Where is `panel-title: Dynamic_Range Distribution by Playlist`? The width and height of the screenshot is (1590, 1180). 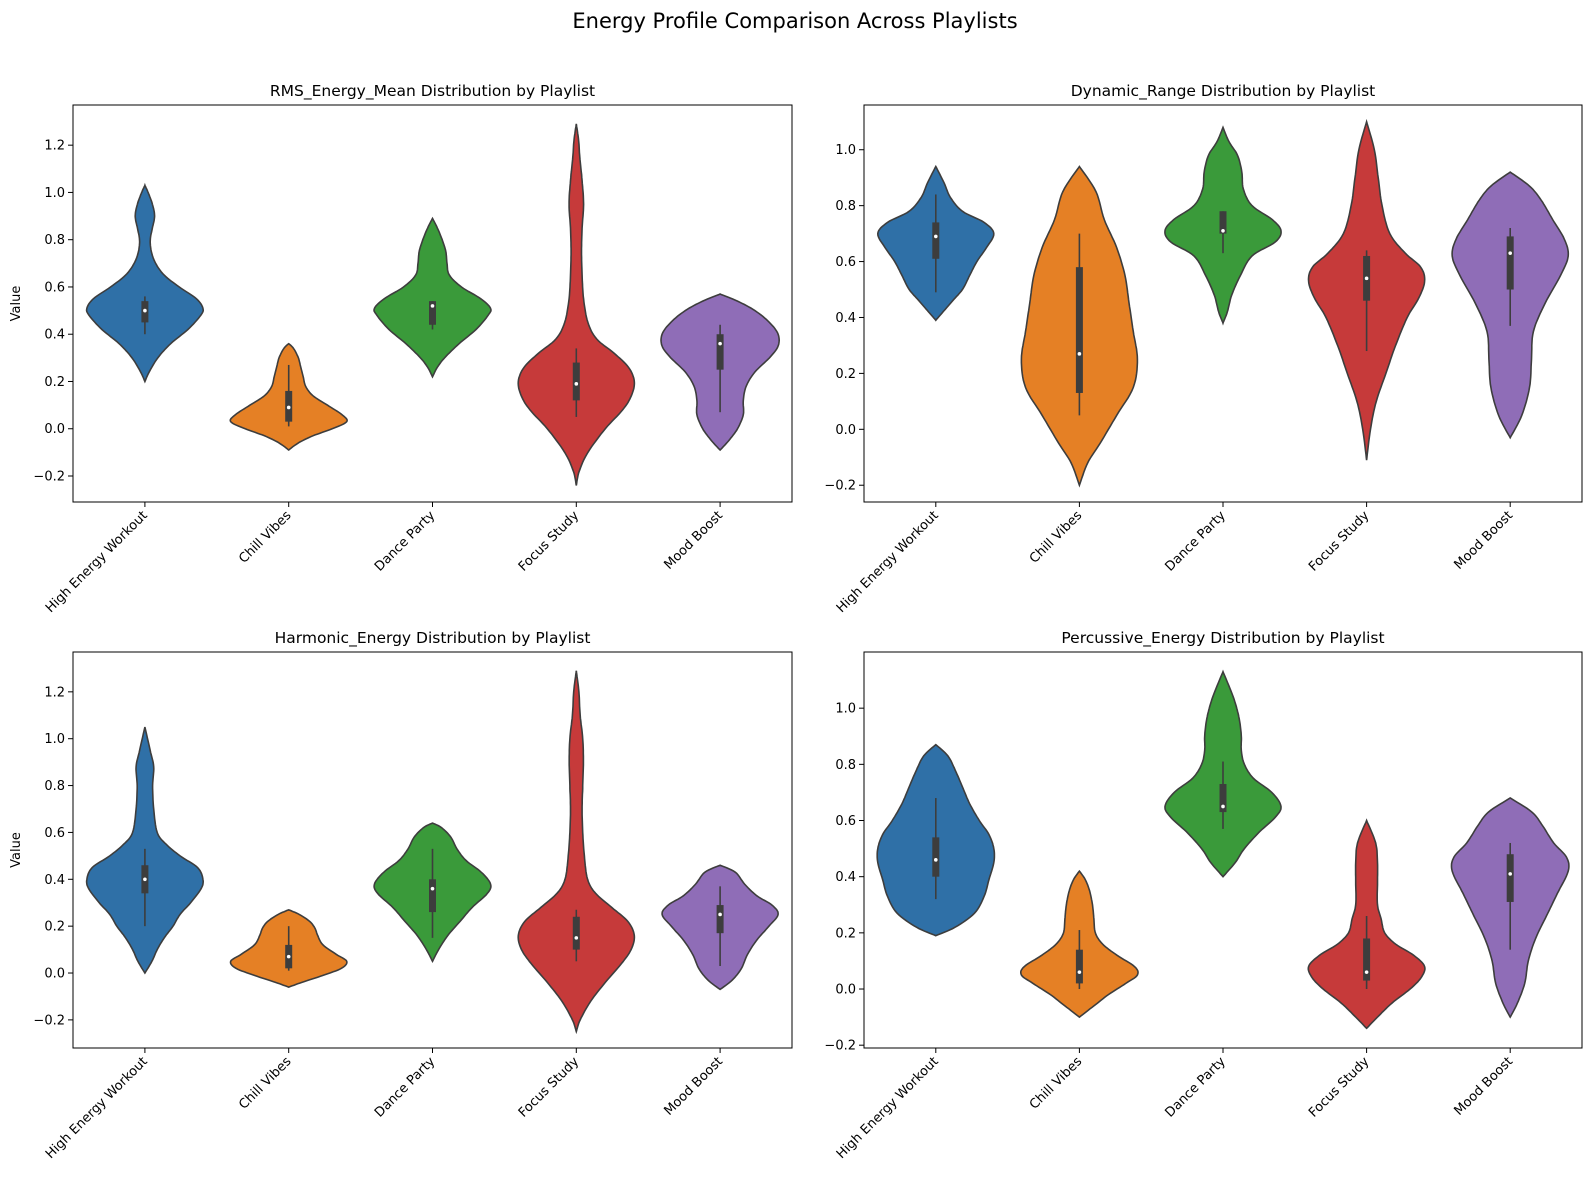 panel-title: Dynamic_Range Distribution by Playlist is located at coordinates (1223, 91).